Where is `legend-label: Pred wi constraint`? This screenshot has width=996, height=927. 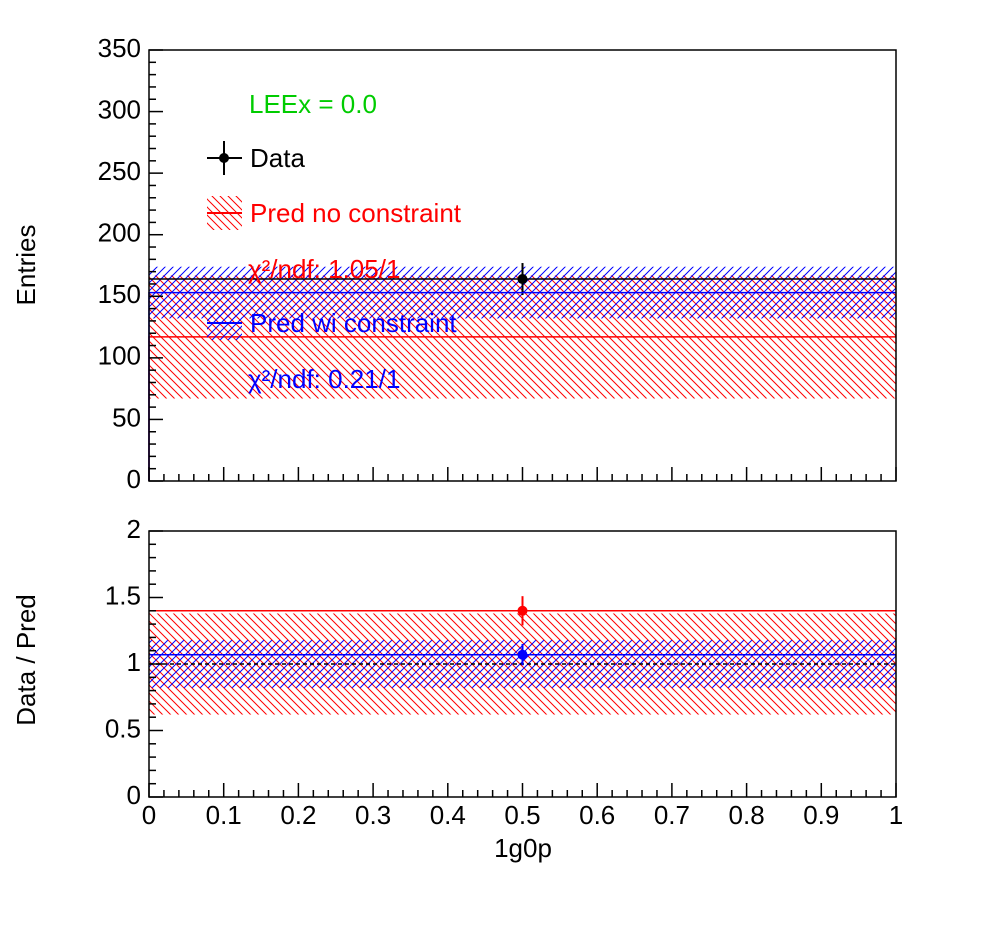 legend-label: Pred wi constraint is located at coordinates (353, 323).